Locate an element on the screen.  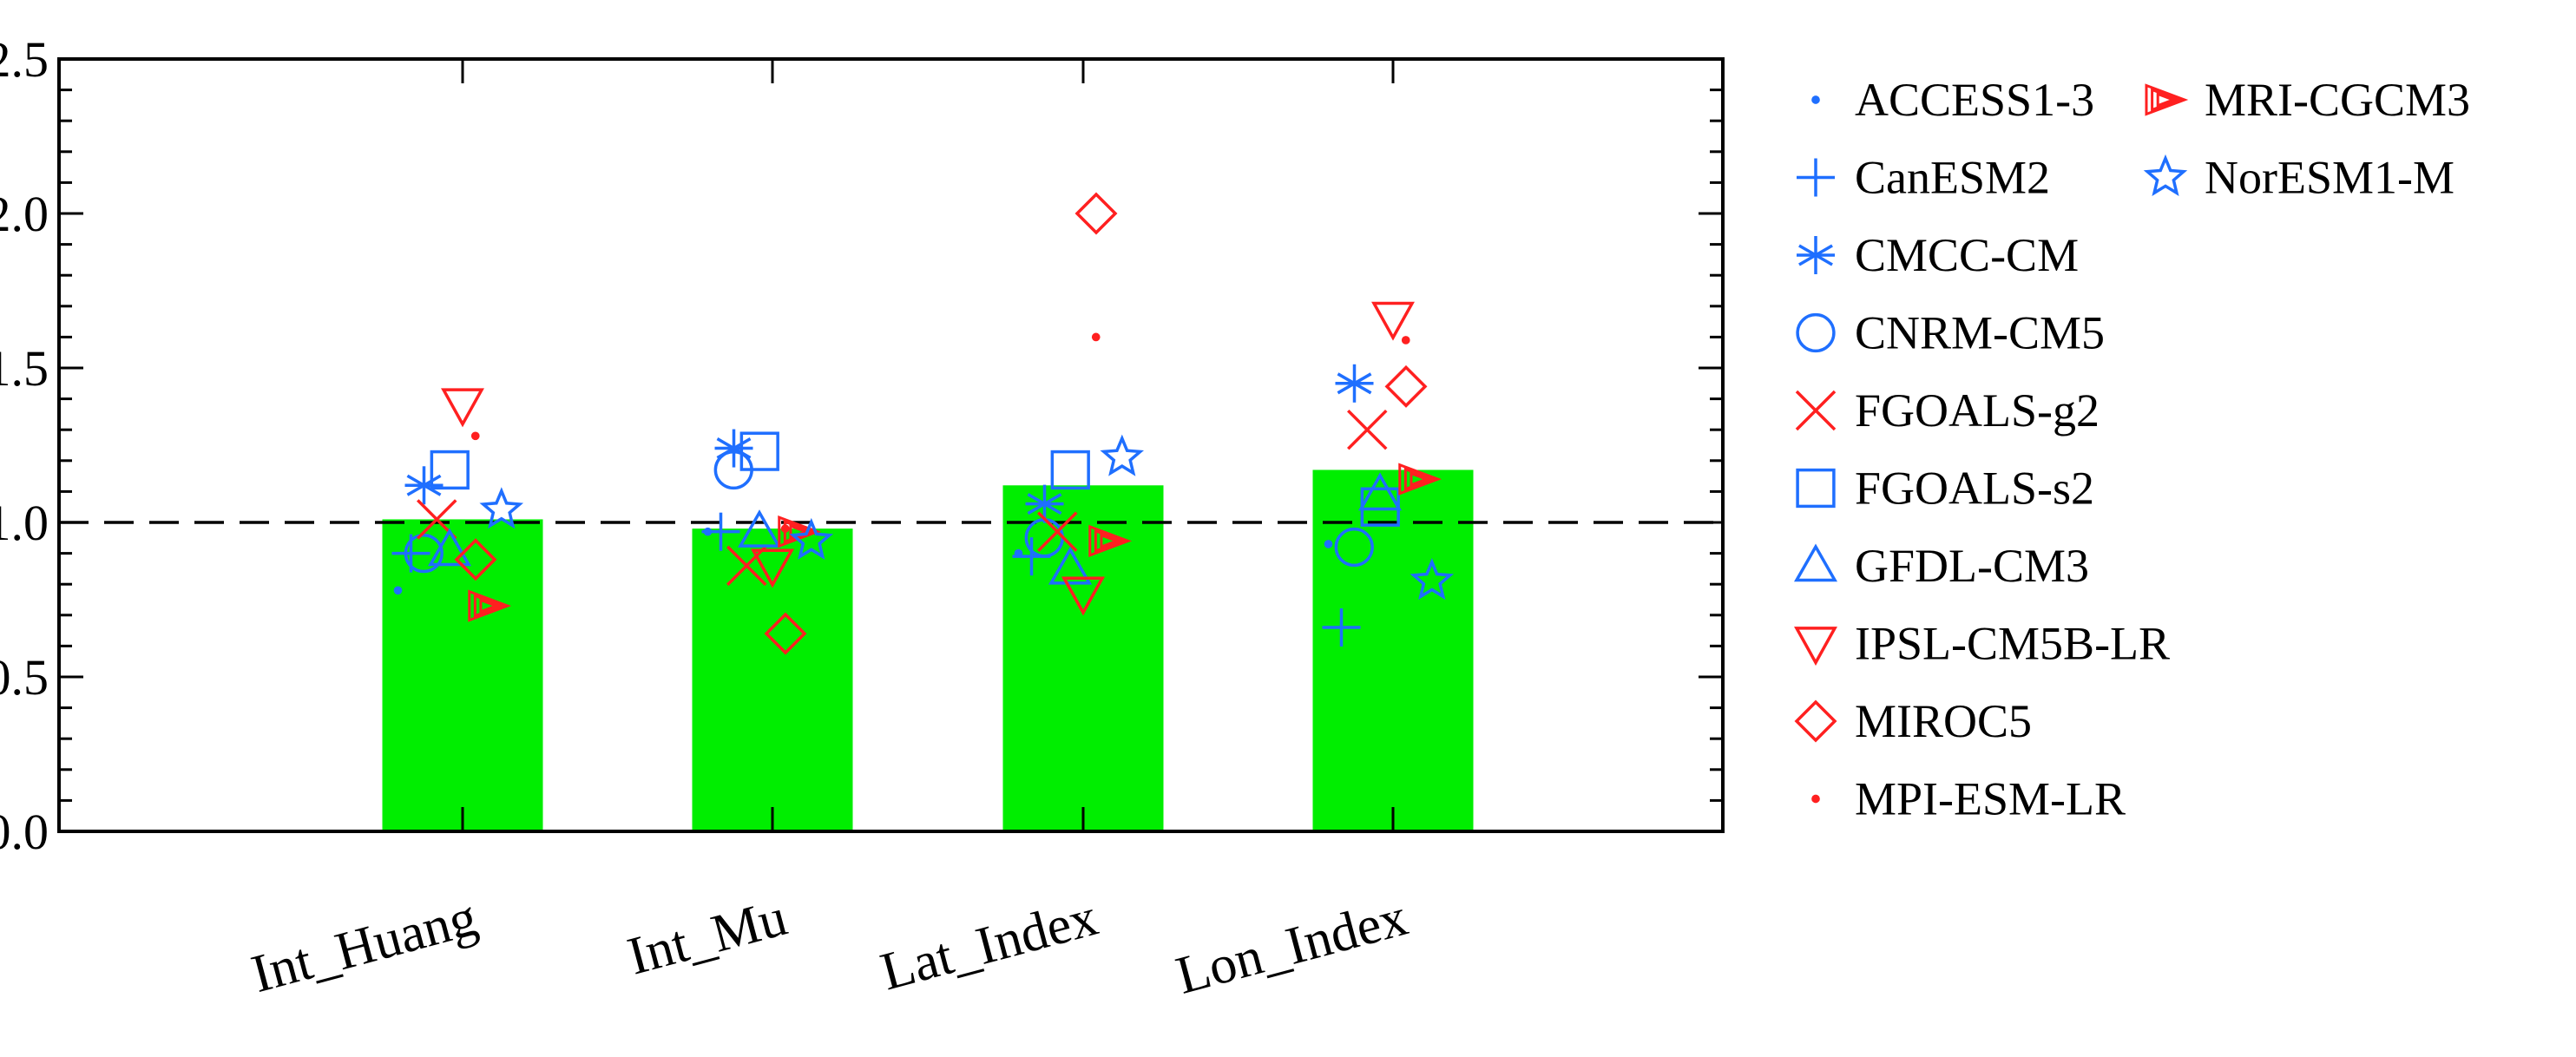
y-tick-label: 1.0 is located at coordinates (25, 523).